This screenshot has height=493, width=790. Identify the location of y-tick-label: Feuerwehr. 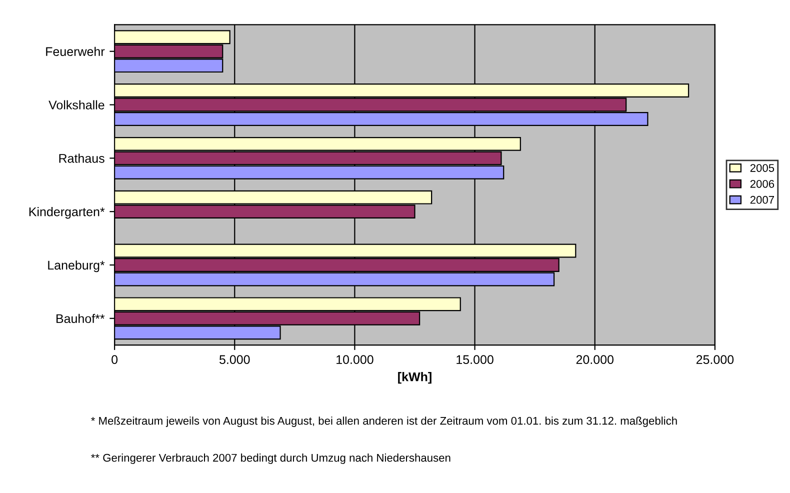
(75, 51).